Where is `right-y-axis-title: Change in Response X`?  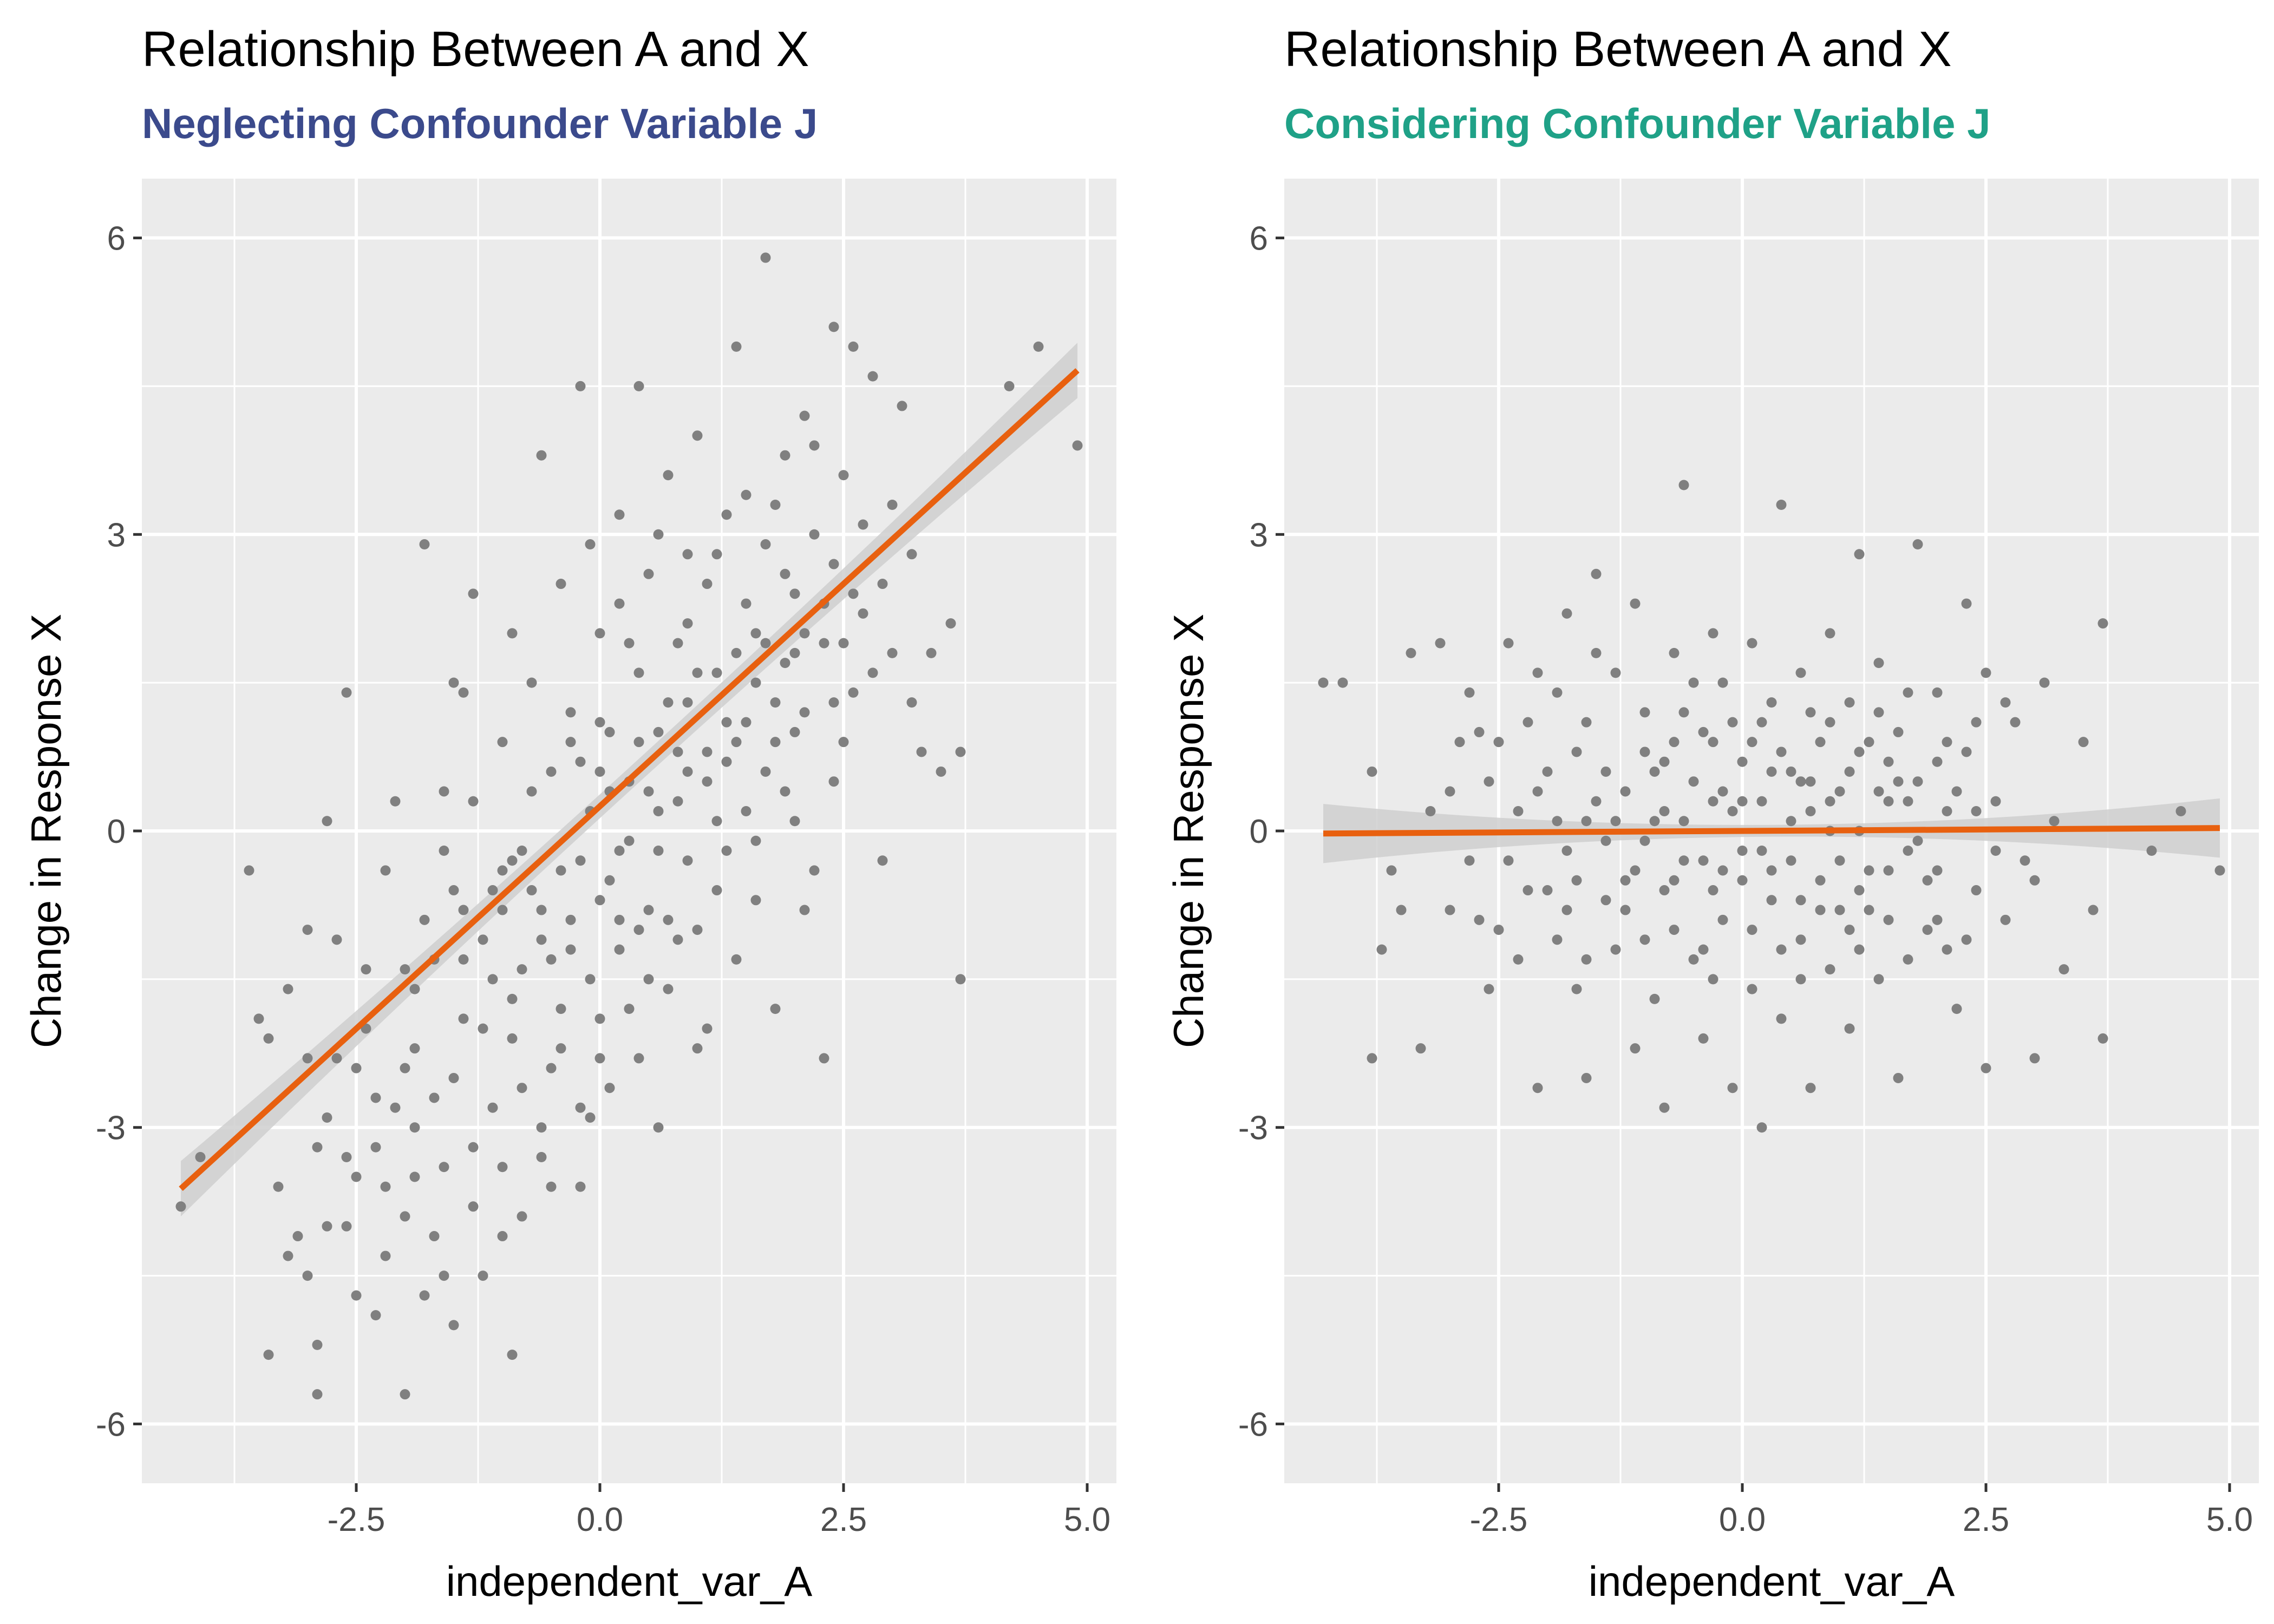
right-y-axis-title: Change in Response X is located at coordinates (1189, 831).